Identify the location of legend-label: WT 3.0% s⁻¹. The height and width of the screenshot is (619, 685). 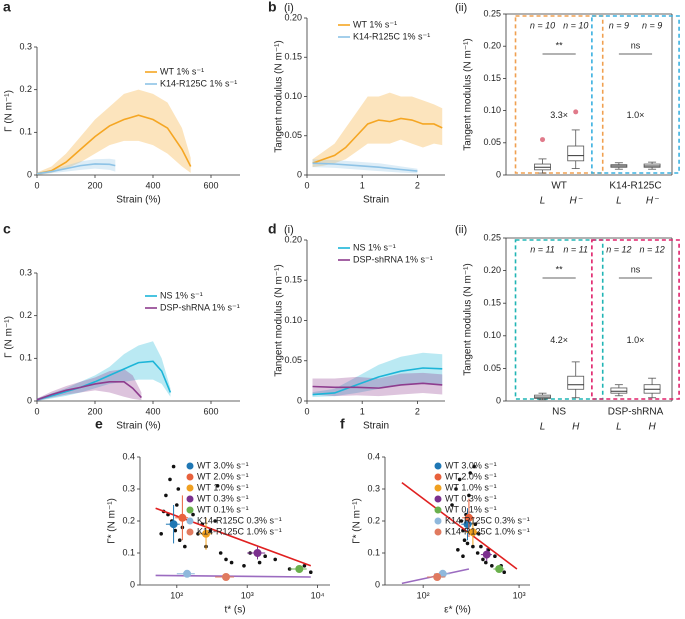
(223, 465).